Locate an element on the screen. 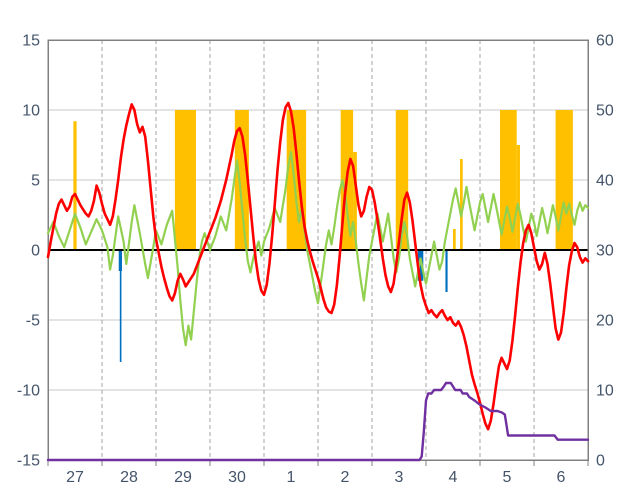  svg-text: 3 is located at coordinates (399, 477).